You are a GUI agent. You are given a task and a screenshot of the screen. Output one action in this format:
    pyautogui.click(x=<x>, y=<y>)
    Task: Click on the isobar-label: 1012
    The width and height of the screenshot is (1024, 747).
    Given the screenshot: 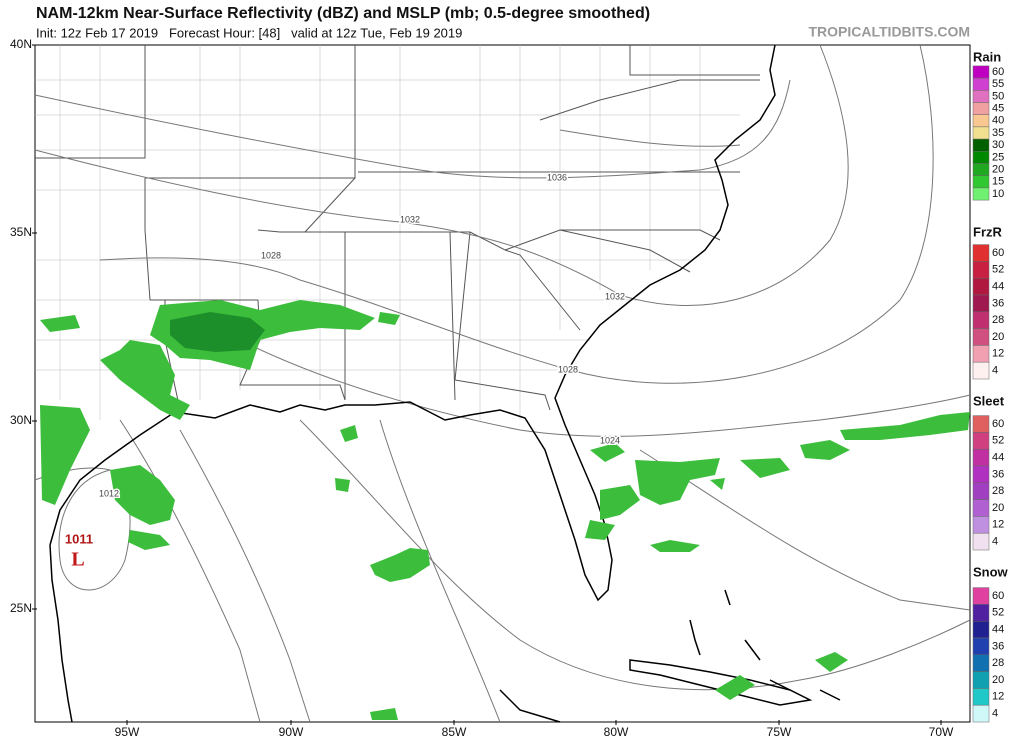 What is the action you would take?
    pyautogui.click(x=109, y=493)
    